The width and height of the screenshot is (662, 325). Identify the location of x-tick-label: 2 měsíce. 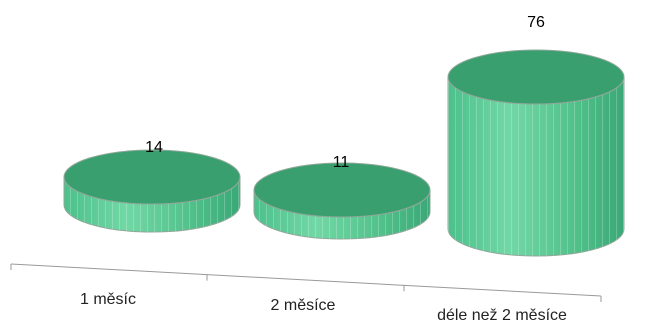
(303, 305).